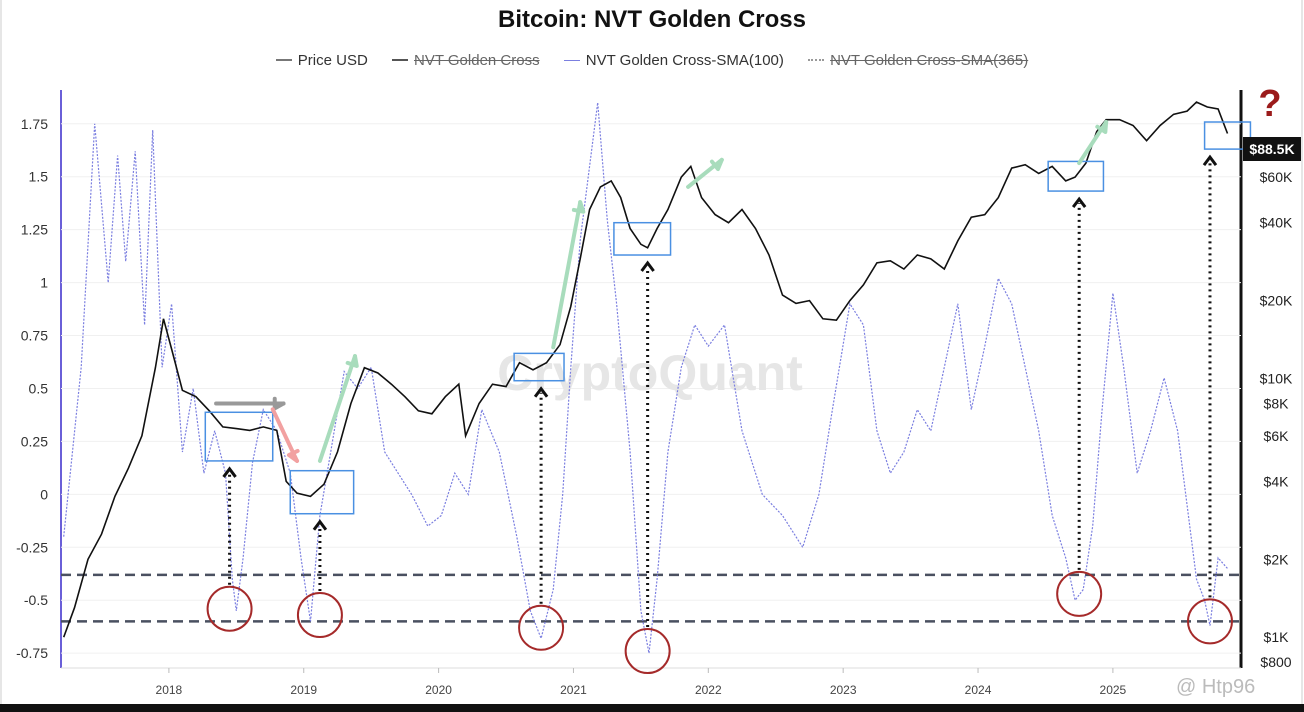 The width and height of the screenshot is (1304, 712). What do you see at coordinates (399, 60) in the screenshot?
I see `legend-swatch-nvt-golden-cross` at bounding box center [399, 60].